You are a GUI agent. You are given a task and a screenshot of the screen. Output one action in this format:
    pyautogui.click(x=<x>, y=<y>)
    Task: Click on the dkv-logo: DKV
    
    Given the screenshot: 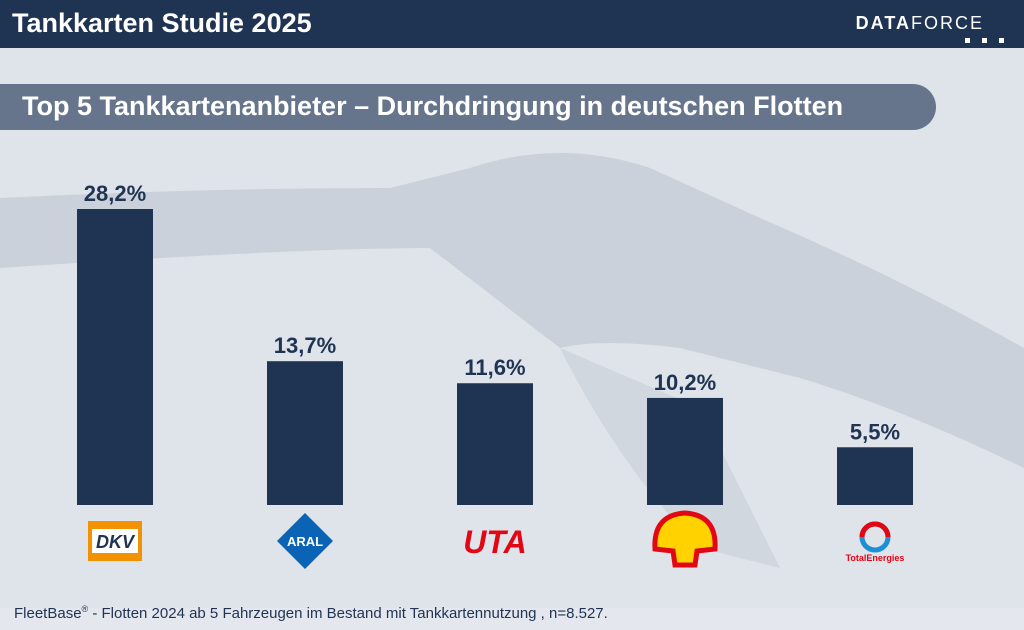 What is the action you would take?
    pyautogui.click(x=115, y=541)
    